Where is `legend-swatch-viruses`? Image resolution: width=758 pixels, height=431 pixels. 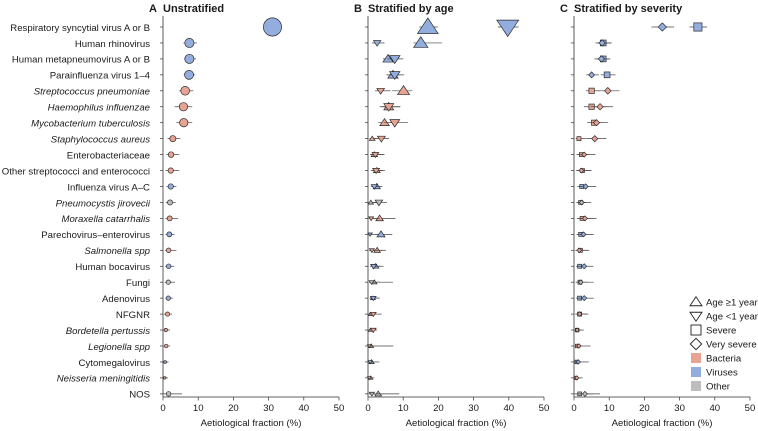 legend-swatch-viruses is located at coordinates (696, 372).